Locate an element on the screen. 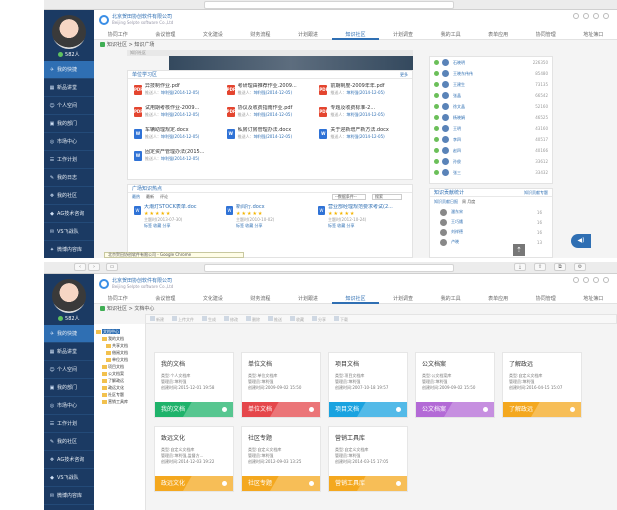  rank-name: 赵四 is located at coordinates (457, 150).